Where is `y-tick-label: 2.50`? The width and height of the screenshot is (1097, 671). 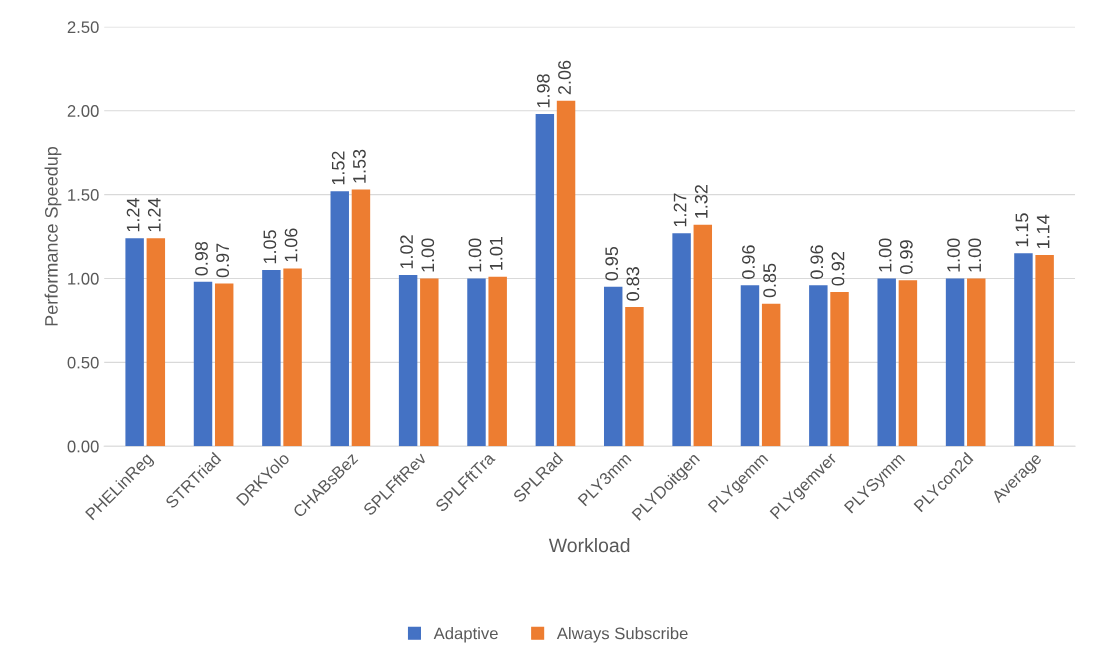 y-tick-label: 2.50 is located at coordinates (83, 27).